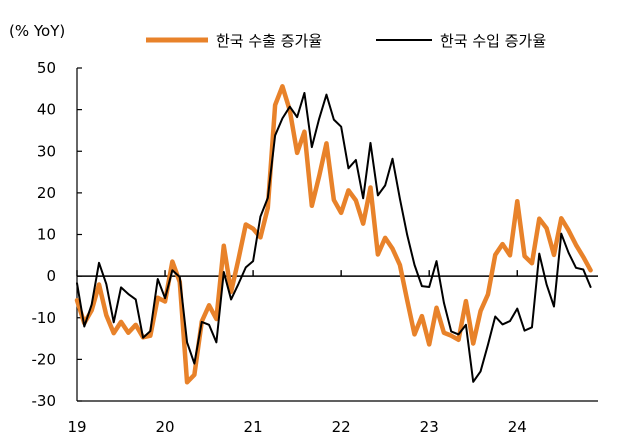  Describe the element at coordinates (57, 234) in the screenshot. I see `y-axis: -30 -20 -10 0 10 20 30 40 50` at that location.